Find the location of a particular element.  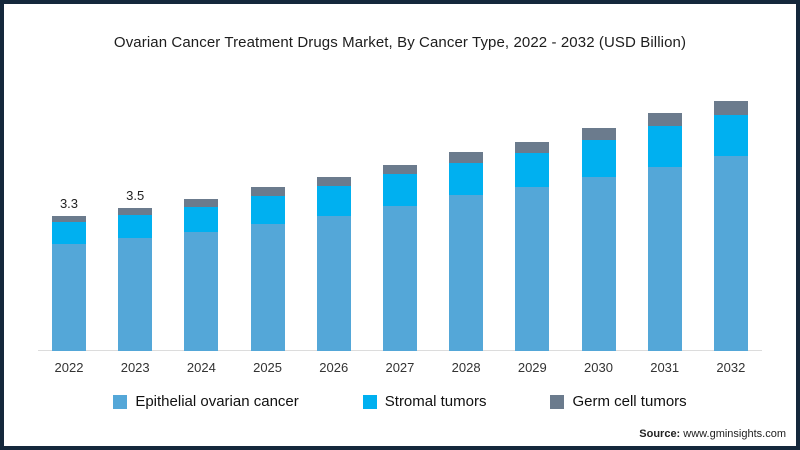

bar-column: 2031 is located at coordinates (665, 221).